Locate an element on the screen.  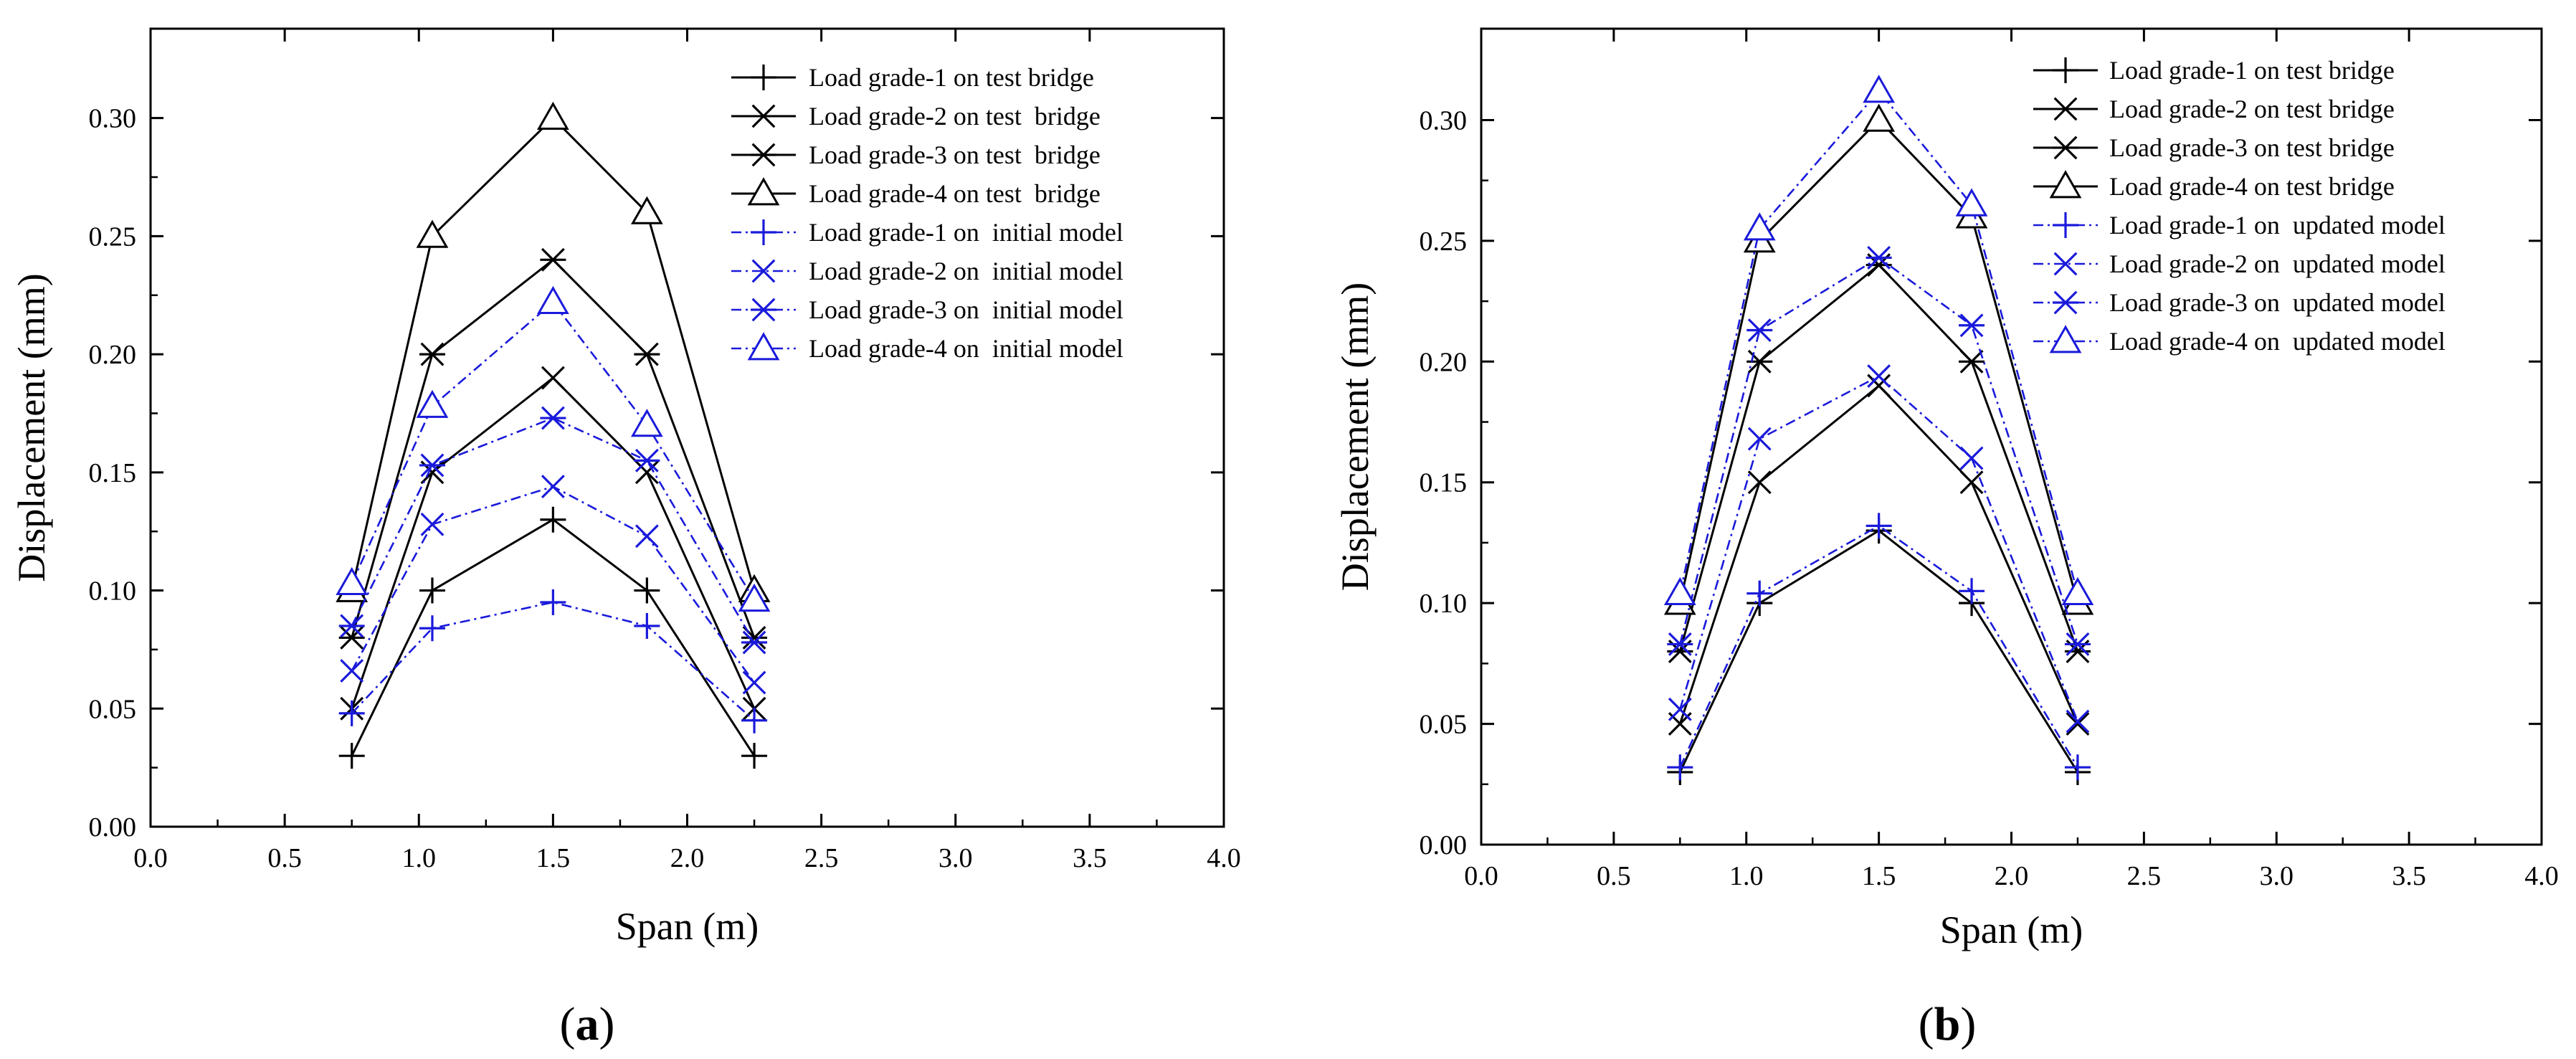
y-tick-label: 0.05 is located at coordinates (113, 709).